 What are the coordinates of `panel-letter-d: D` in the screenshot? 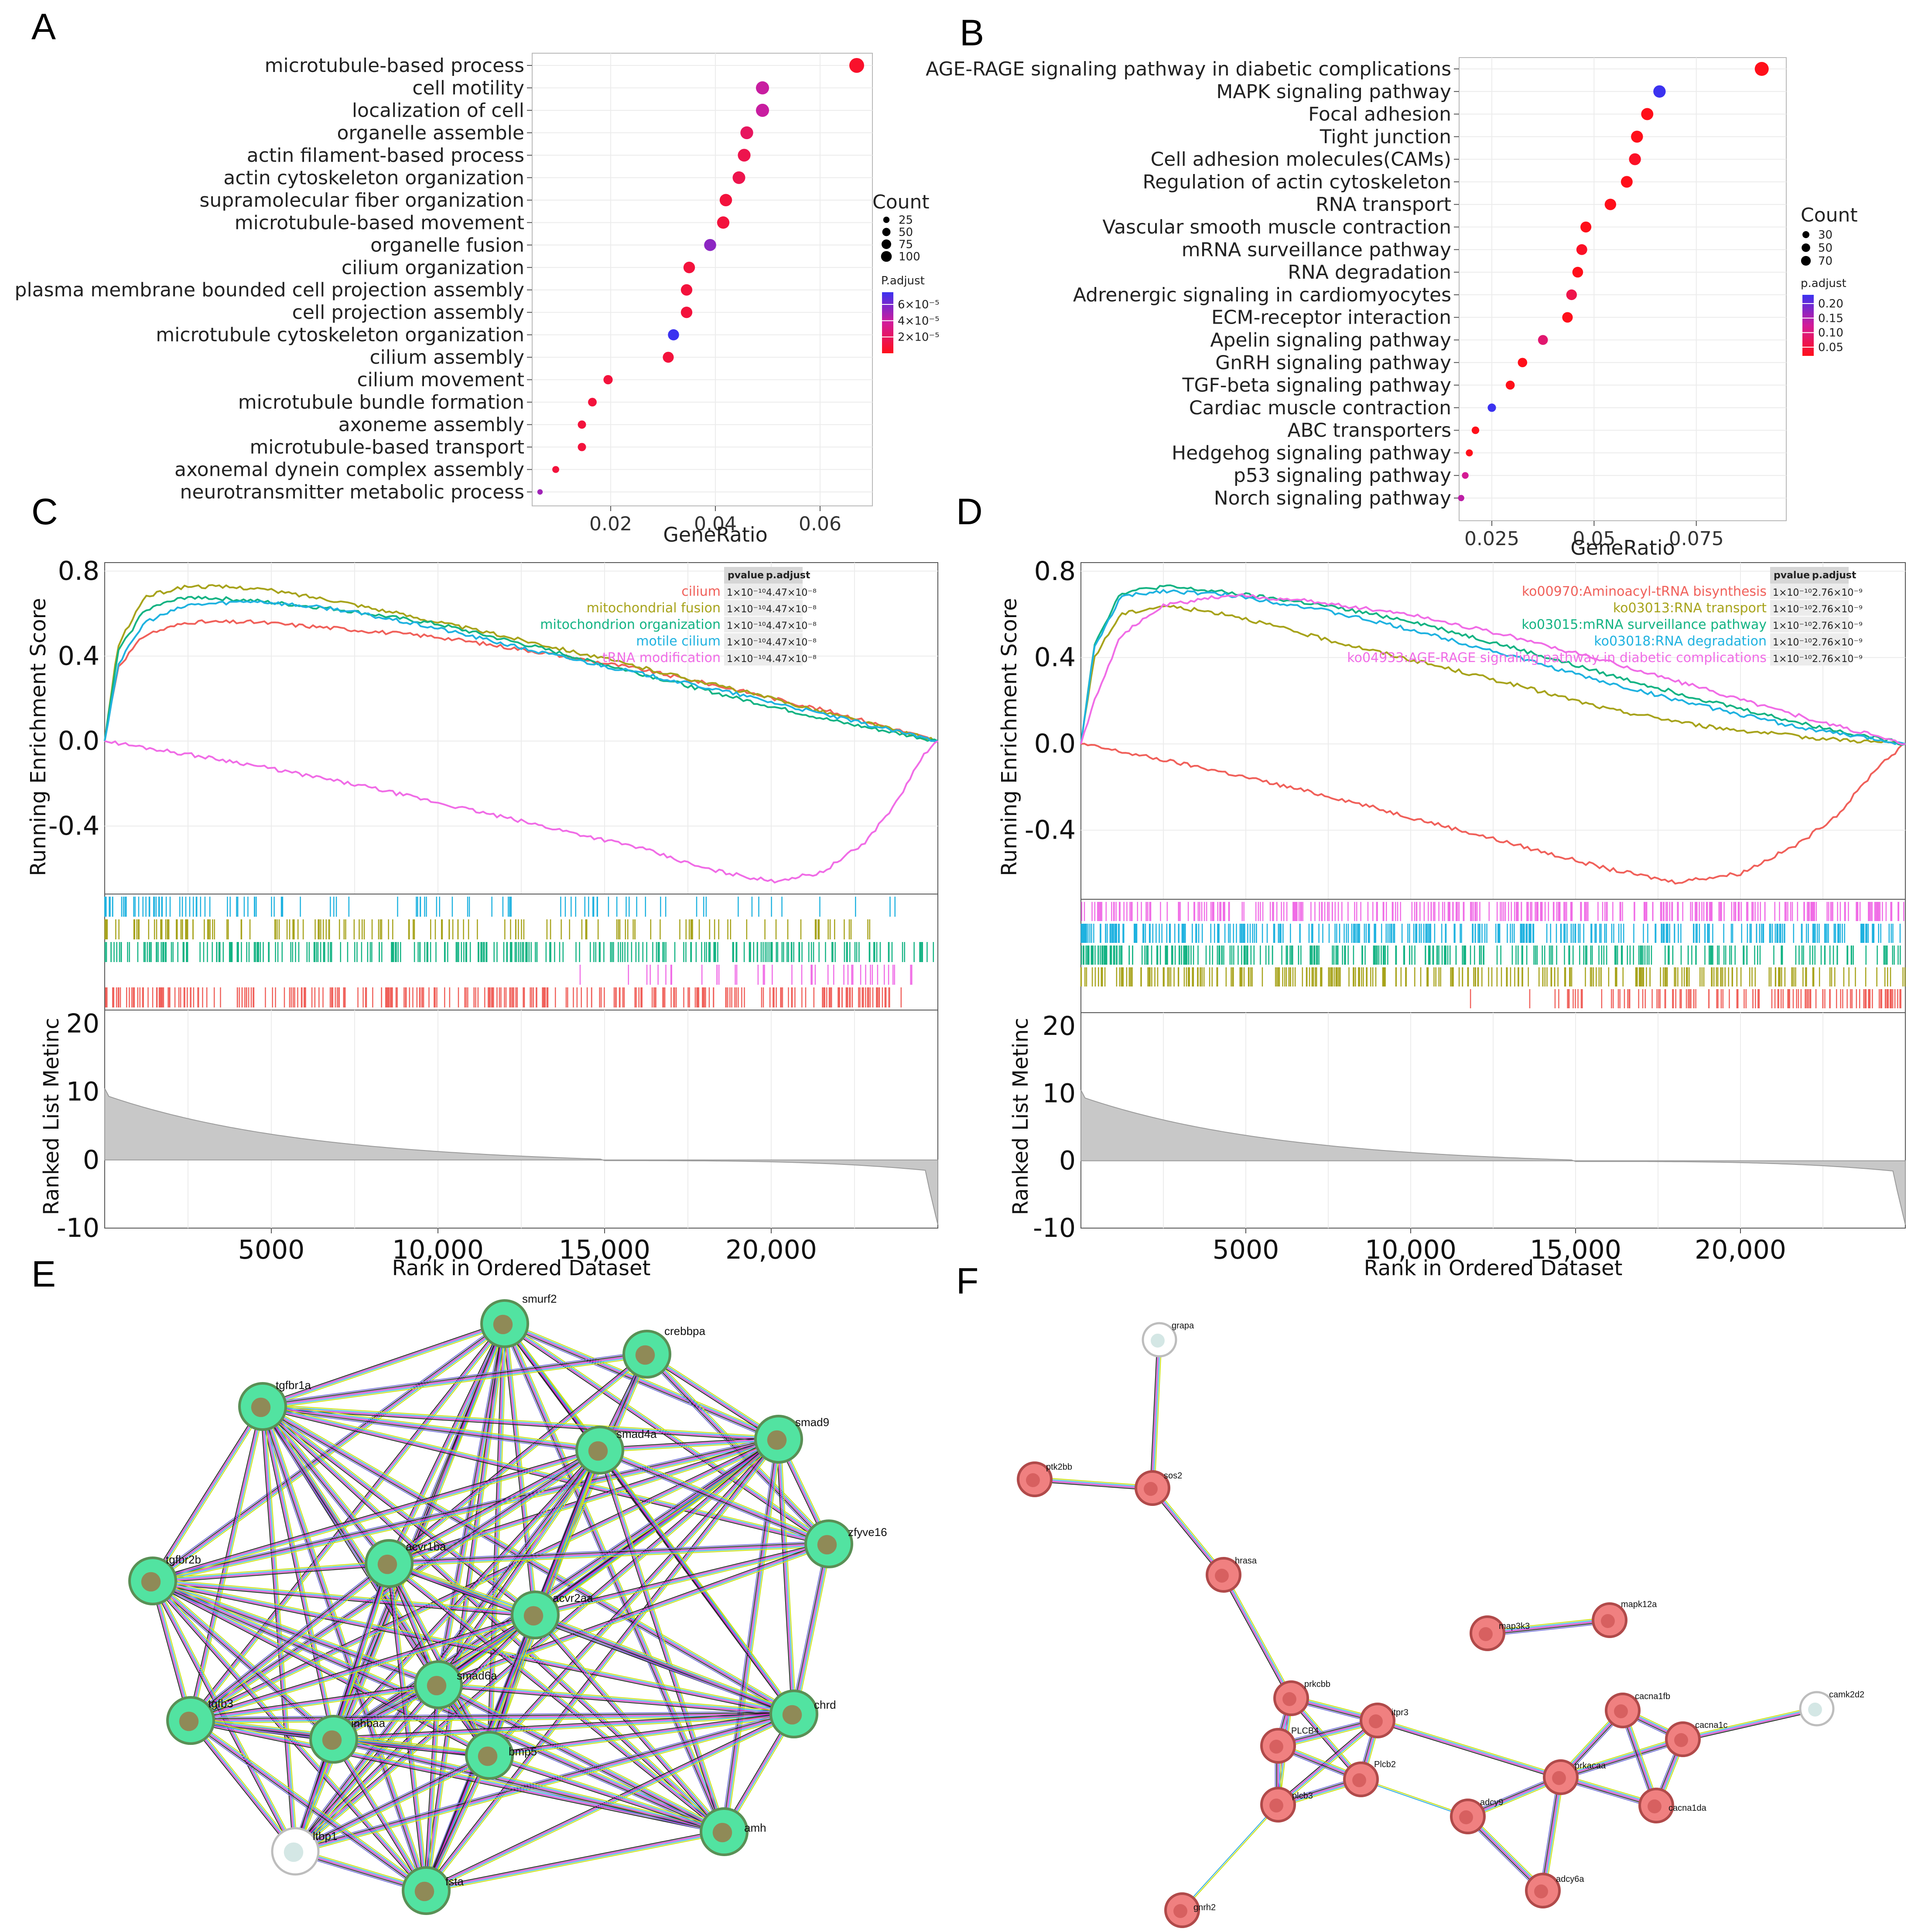 It's located at (969, 511).